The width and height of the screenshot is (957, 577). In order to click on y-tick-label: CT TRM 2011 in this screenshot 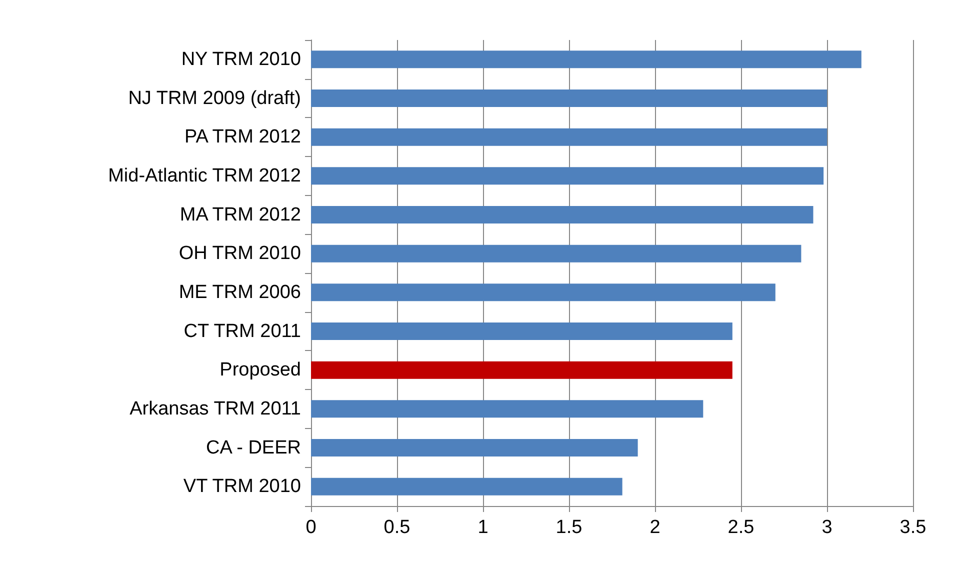, I will do `click(242, 331)`.